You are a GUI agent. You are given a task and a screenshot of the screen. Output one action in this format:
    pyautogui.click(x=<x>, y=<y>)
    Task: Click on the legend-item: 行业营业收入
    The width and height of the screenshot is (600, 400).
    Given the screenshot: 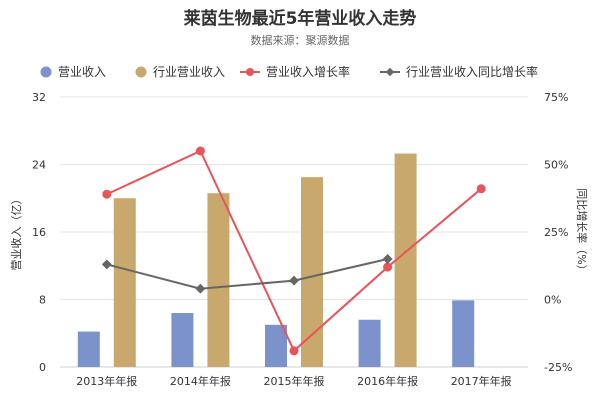 What is the action you would take?
    pyautogui.click(x=180, y=72)
    